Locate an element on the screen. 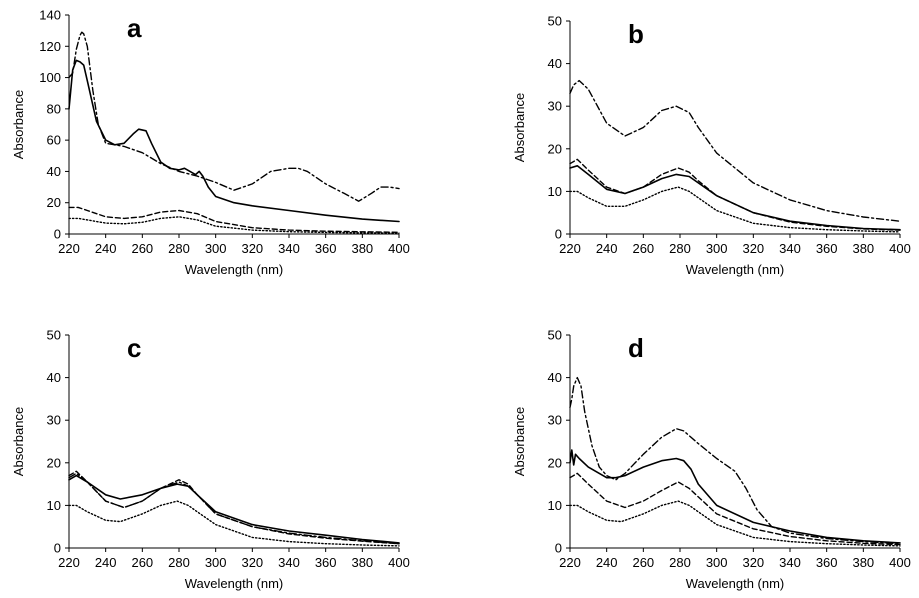 Image resolution: width=919 pixels, height=598 pixels. panel-letter: b is located at coordinates (636, 34).